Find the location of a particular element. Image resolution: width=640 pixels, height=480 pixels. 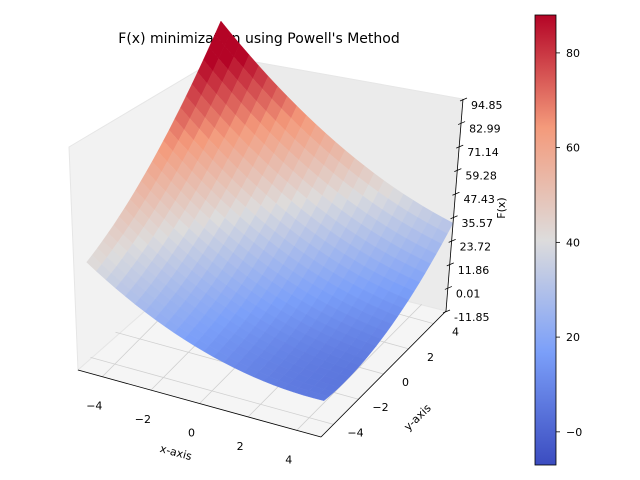

y-axis-label: y-axis is located at coordinates (417, 417).